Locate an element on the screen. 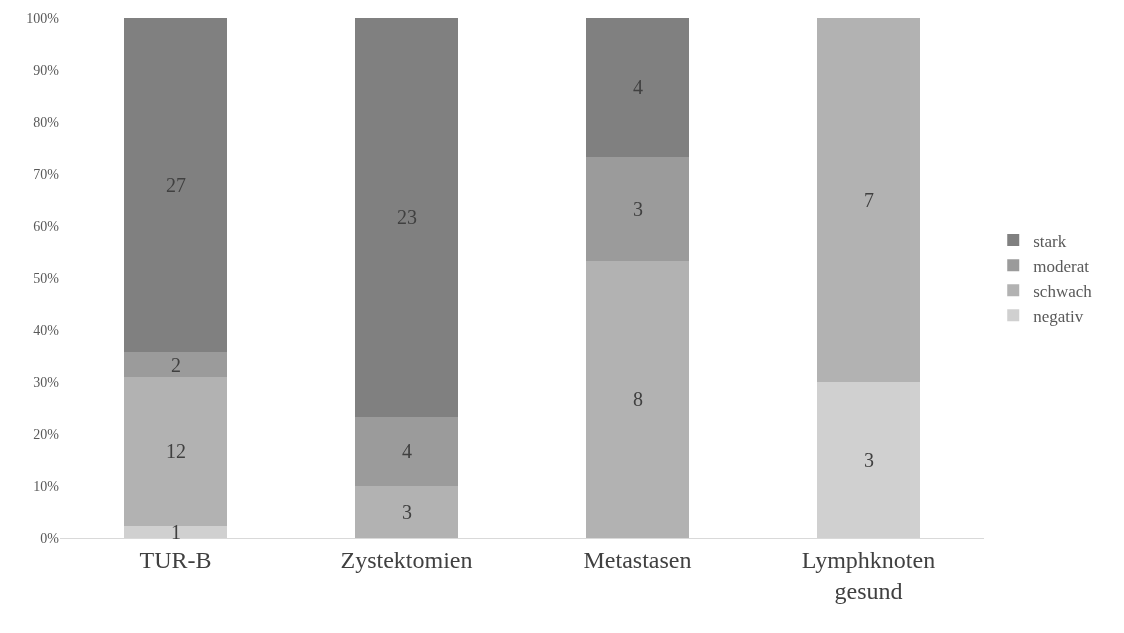 The width and height of the screenshot is (1124, 633). y-tick-label: 10% is located at coordinates (46, 486).